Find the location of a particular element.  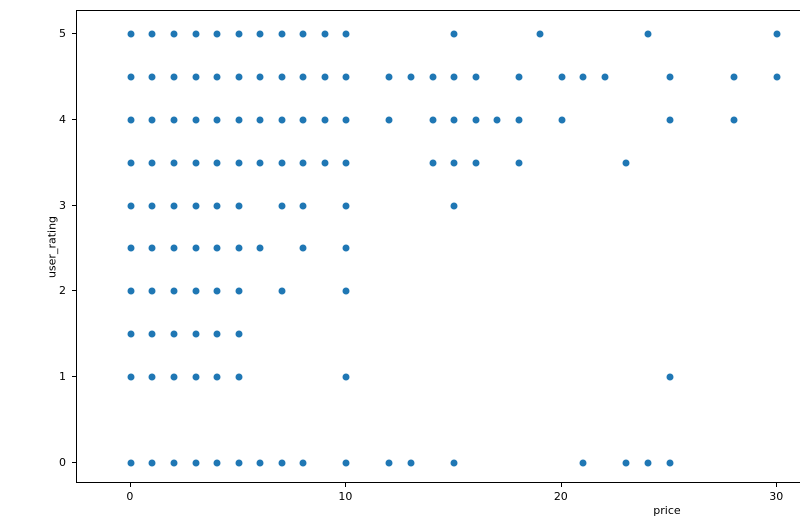

y-tick-label: 4 is located at coordinates (62, 119).